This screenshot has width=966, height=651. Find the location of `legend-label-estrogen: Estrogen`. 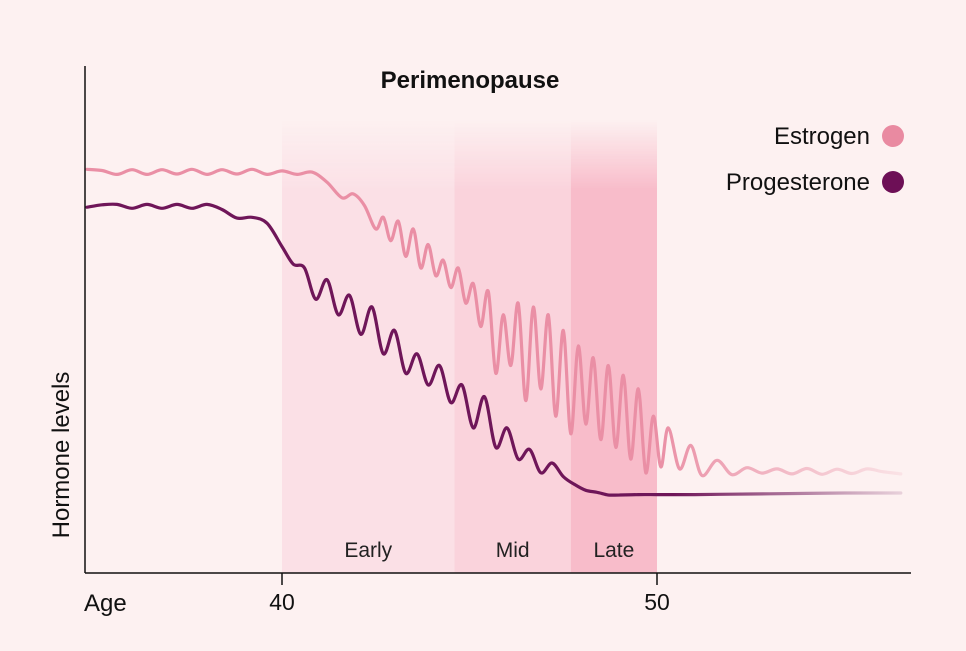

legend-label-estrogen: Estrogen is located at coordinates (822, 136).